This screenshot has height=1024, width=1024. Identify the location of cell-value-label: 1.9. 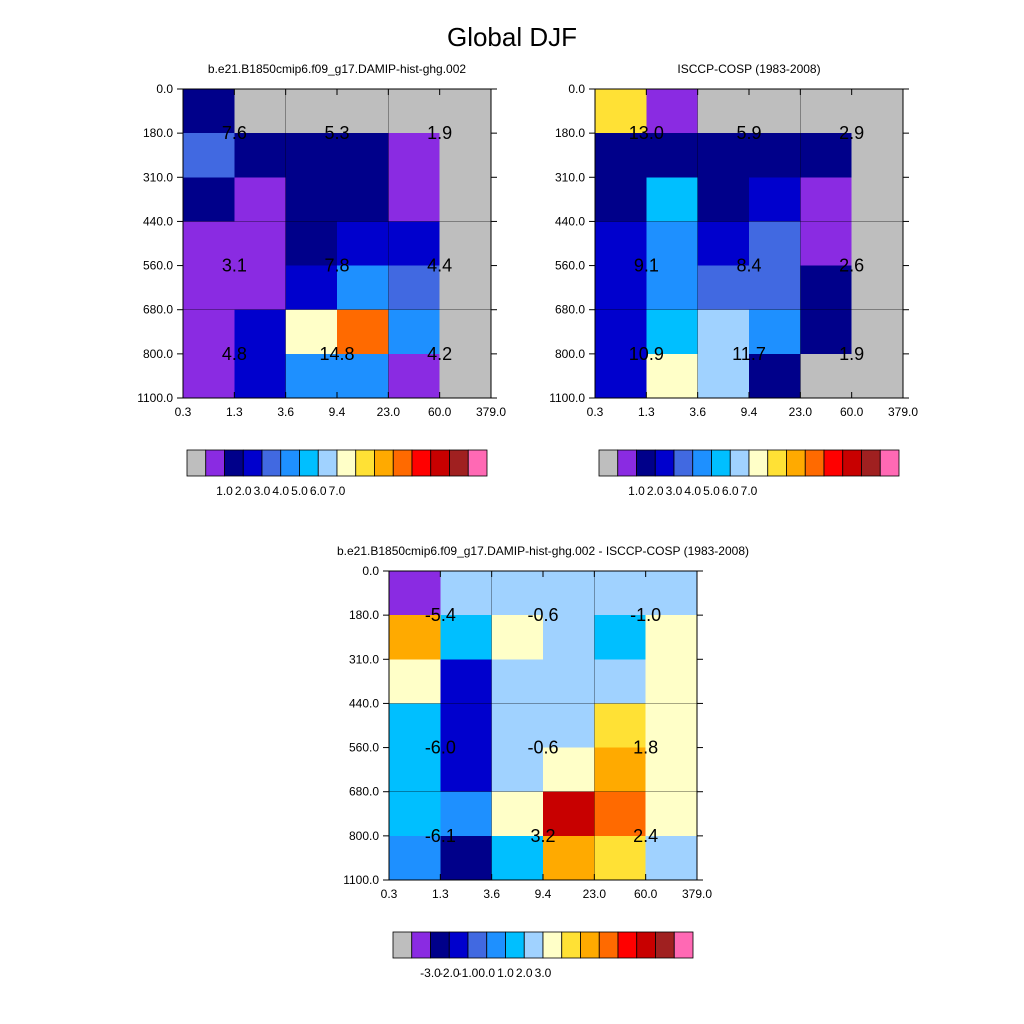
(851, 354).